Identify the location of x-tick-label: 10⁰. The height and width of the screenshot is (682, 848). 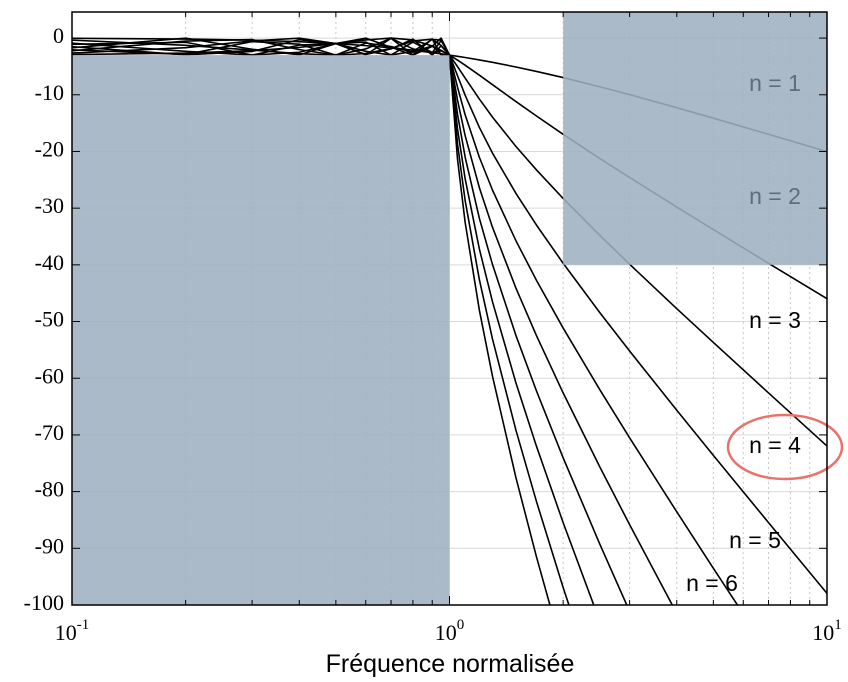
(450, 631).